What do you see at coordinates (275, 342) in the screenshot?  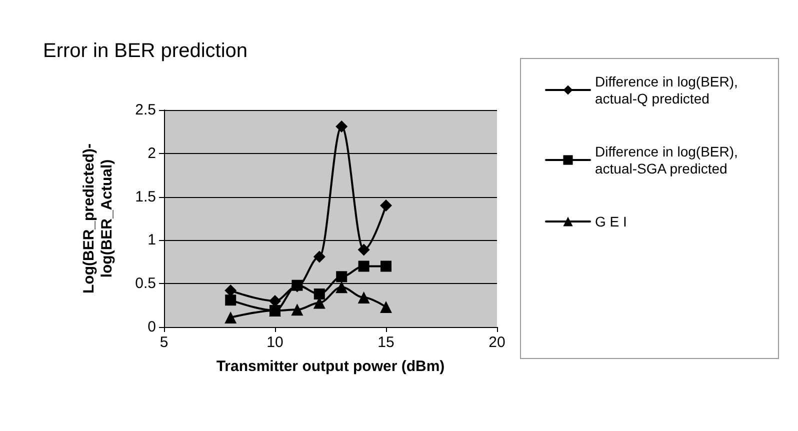 I see `x-tick-label: 10` at bounding box center [275, 342].